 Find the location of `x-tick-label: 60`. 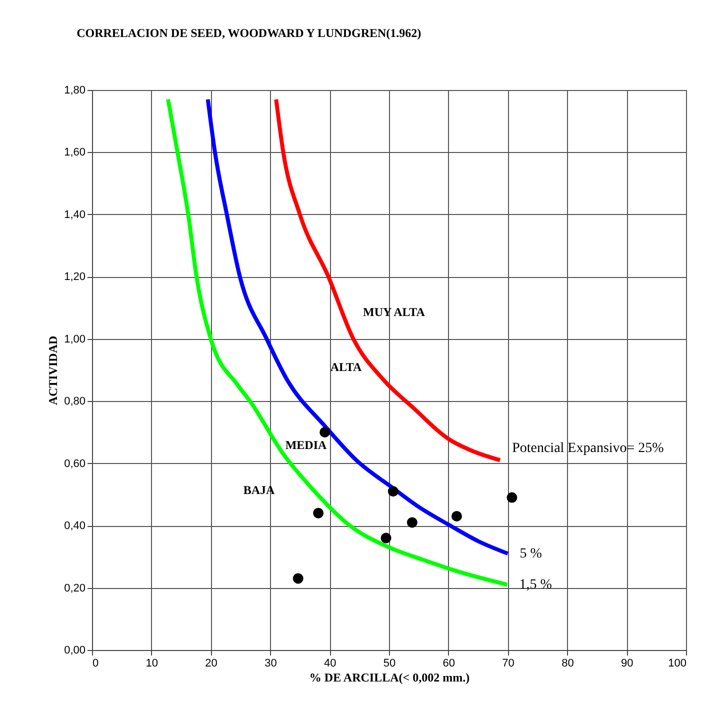

x-tick-label: 60 is located at coordinates (449, 664).